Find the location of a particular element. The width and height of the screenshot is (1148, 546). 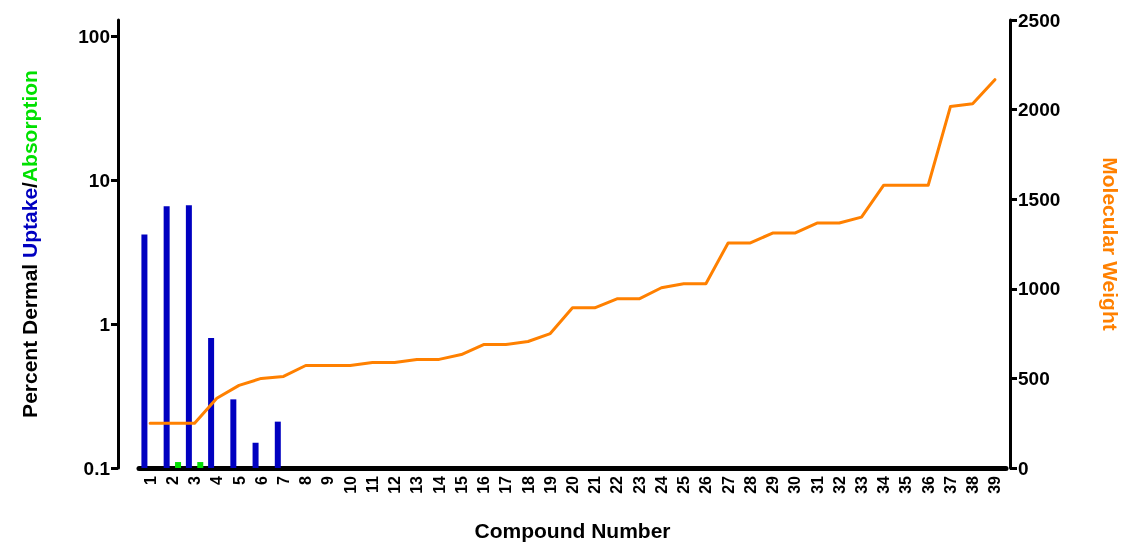

x-tick-label: 9 is located at coordinates (328, 480).